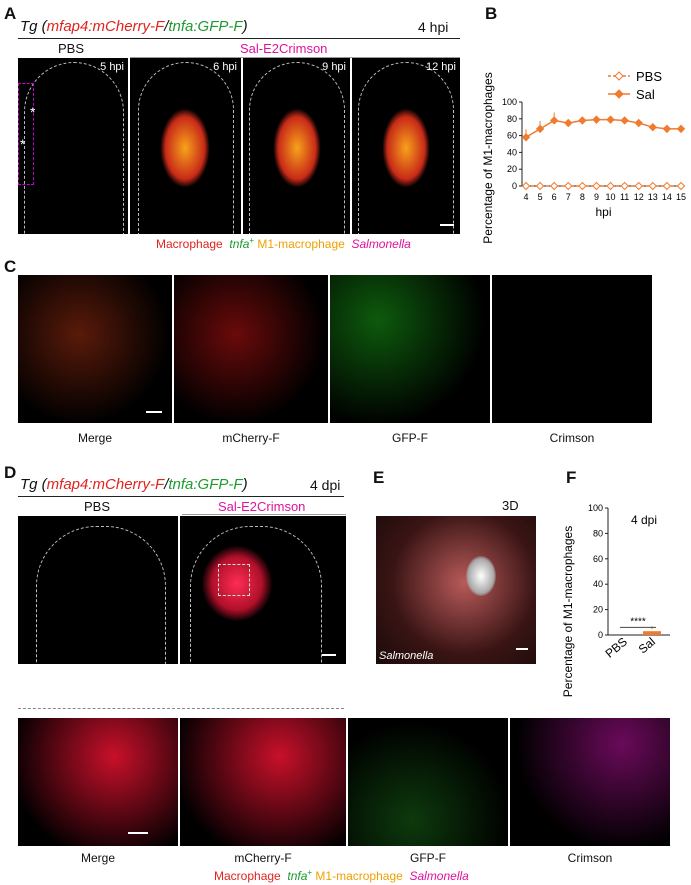 The image size is (691, 885). What do you see at coordinates (379, 477) in the screenshot?
I see `panel-label-e: E` at bounding box center [379, 477].